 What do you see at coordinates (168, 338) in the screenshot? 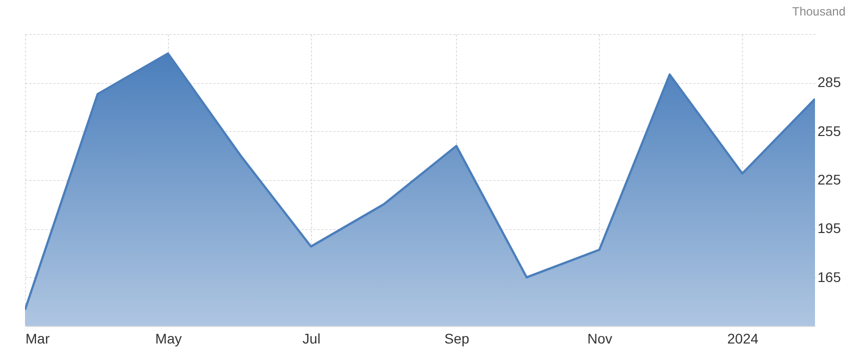
I see `x-tick-label: May` at bounding box center [168, 338].